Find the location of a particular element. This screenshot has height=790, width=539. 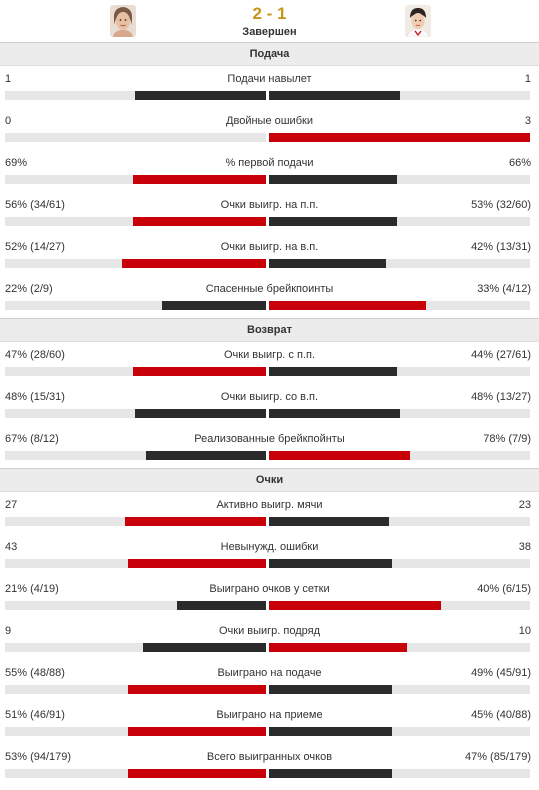

home-player-avatar is located at coordinates (123, 21).